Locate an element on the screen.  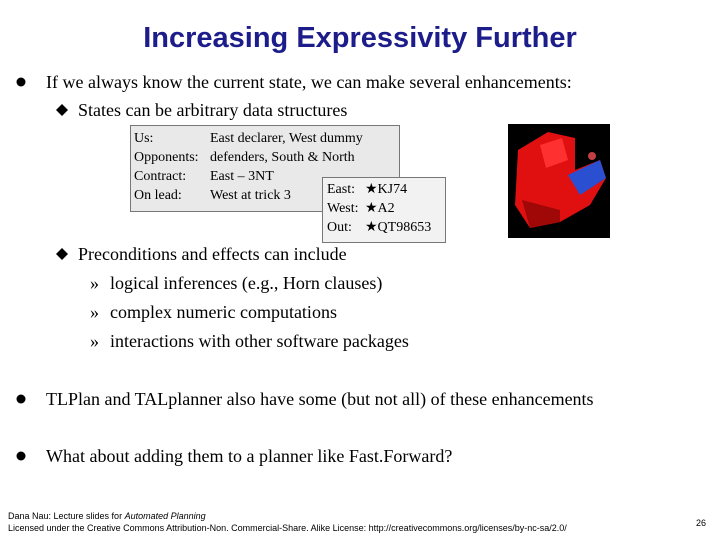
sub-bullet-text: Preconditions and effects can include is located at coordinates (212, 254).